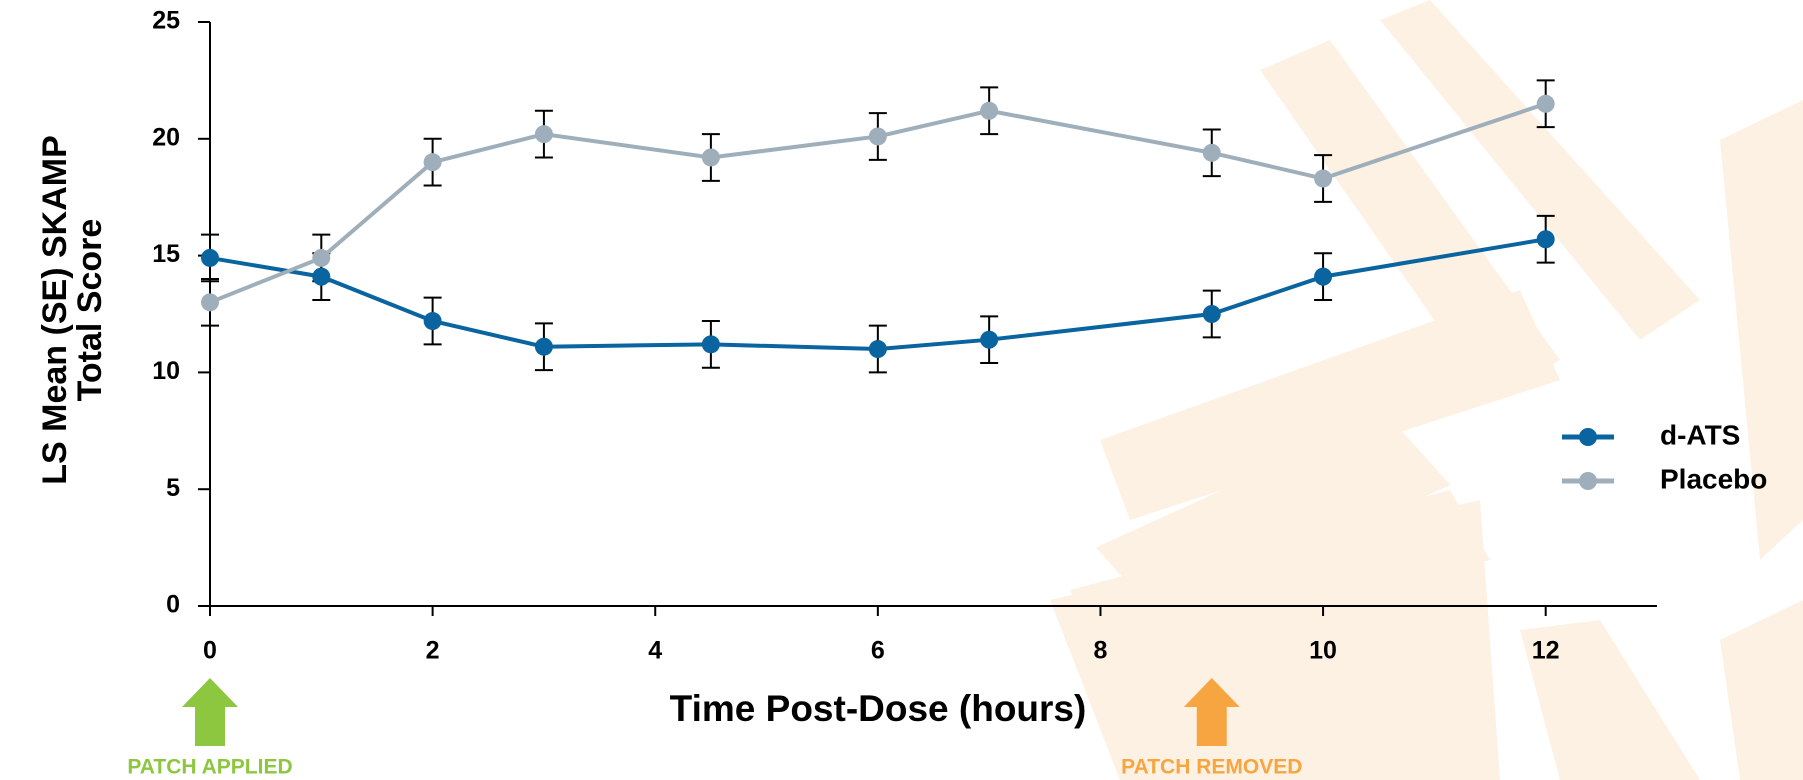  I want to click on y-axis-title: Total Score, so click(90, 310).